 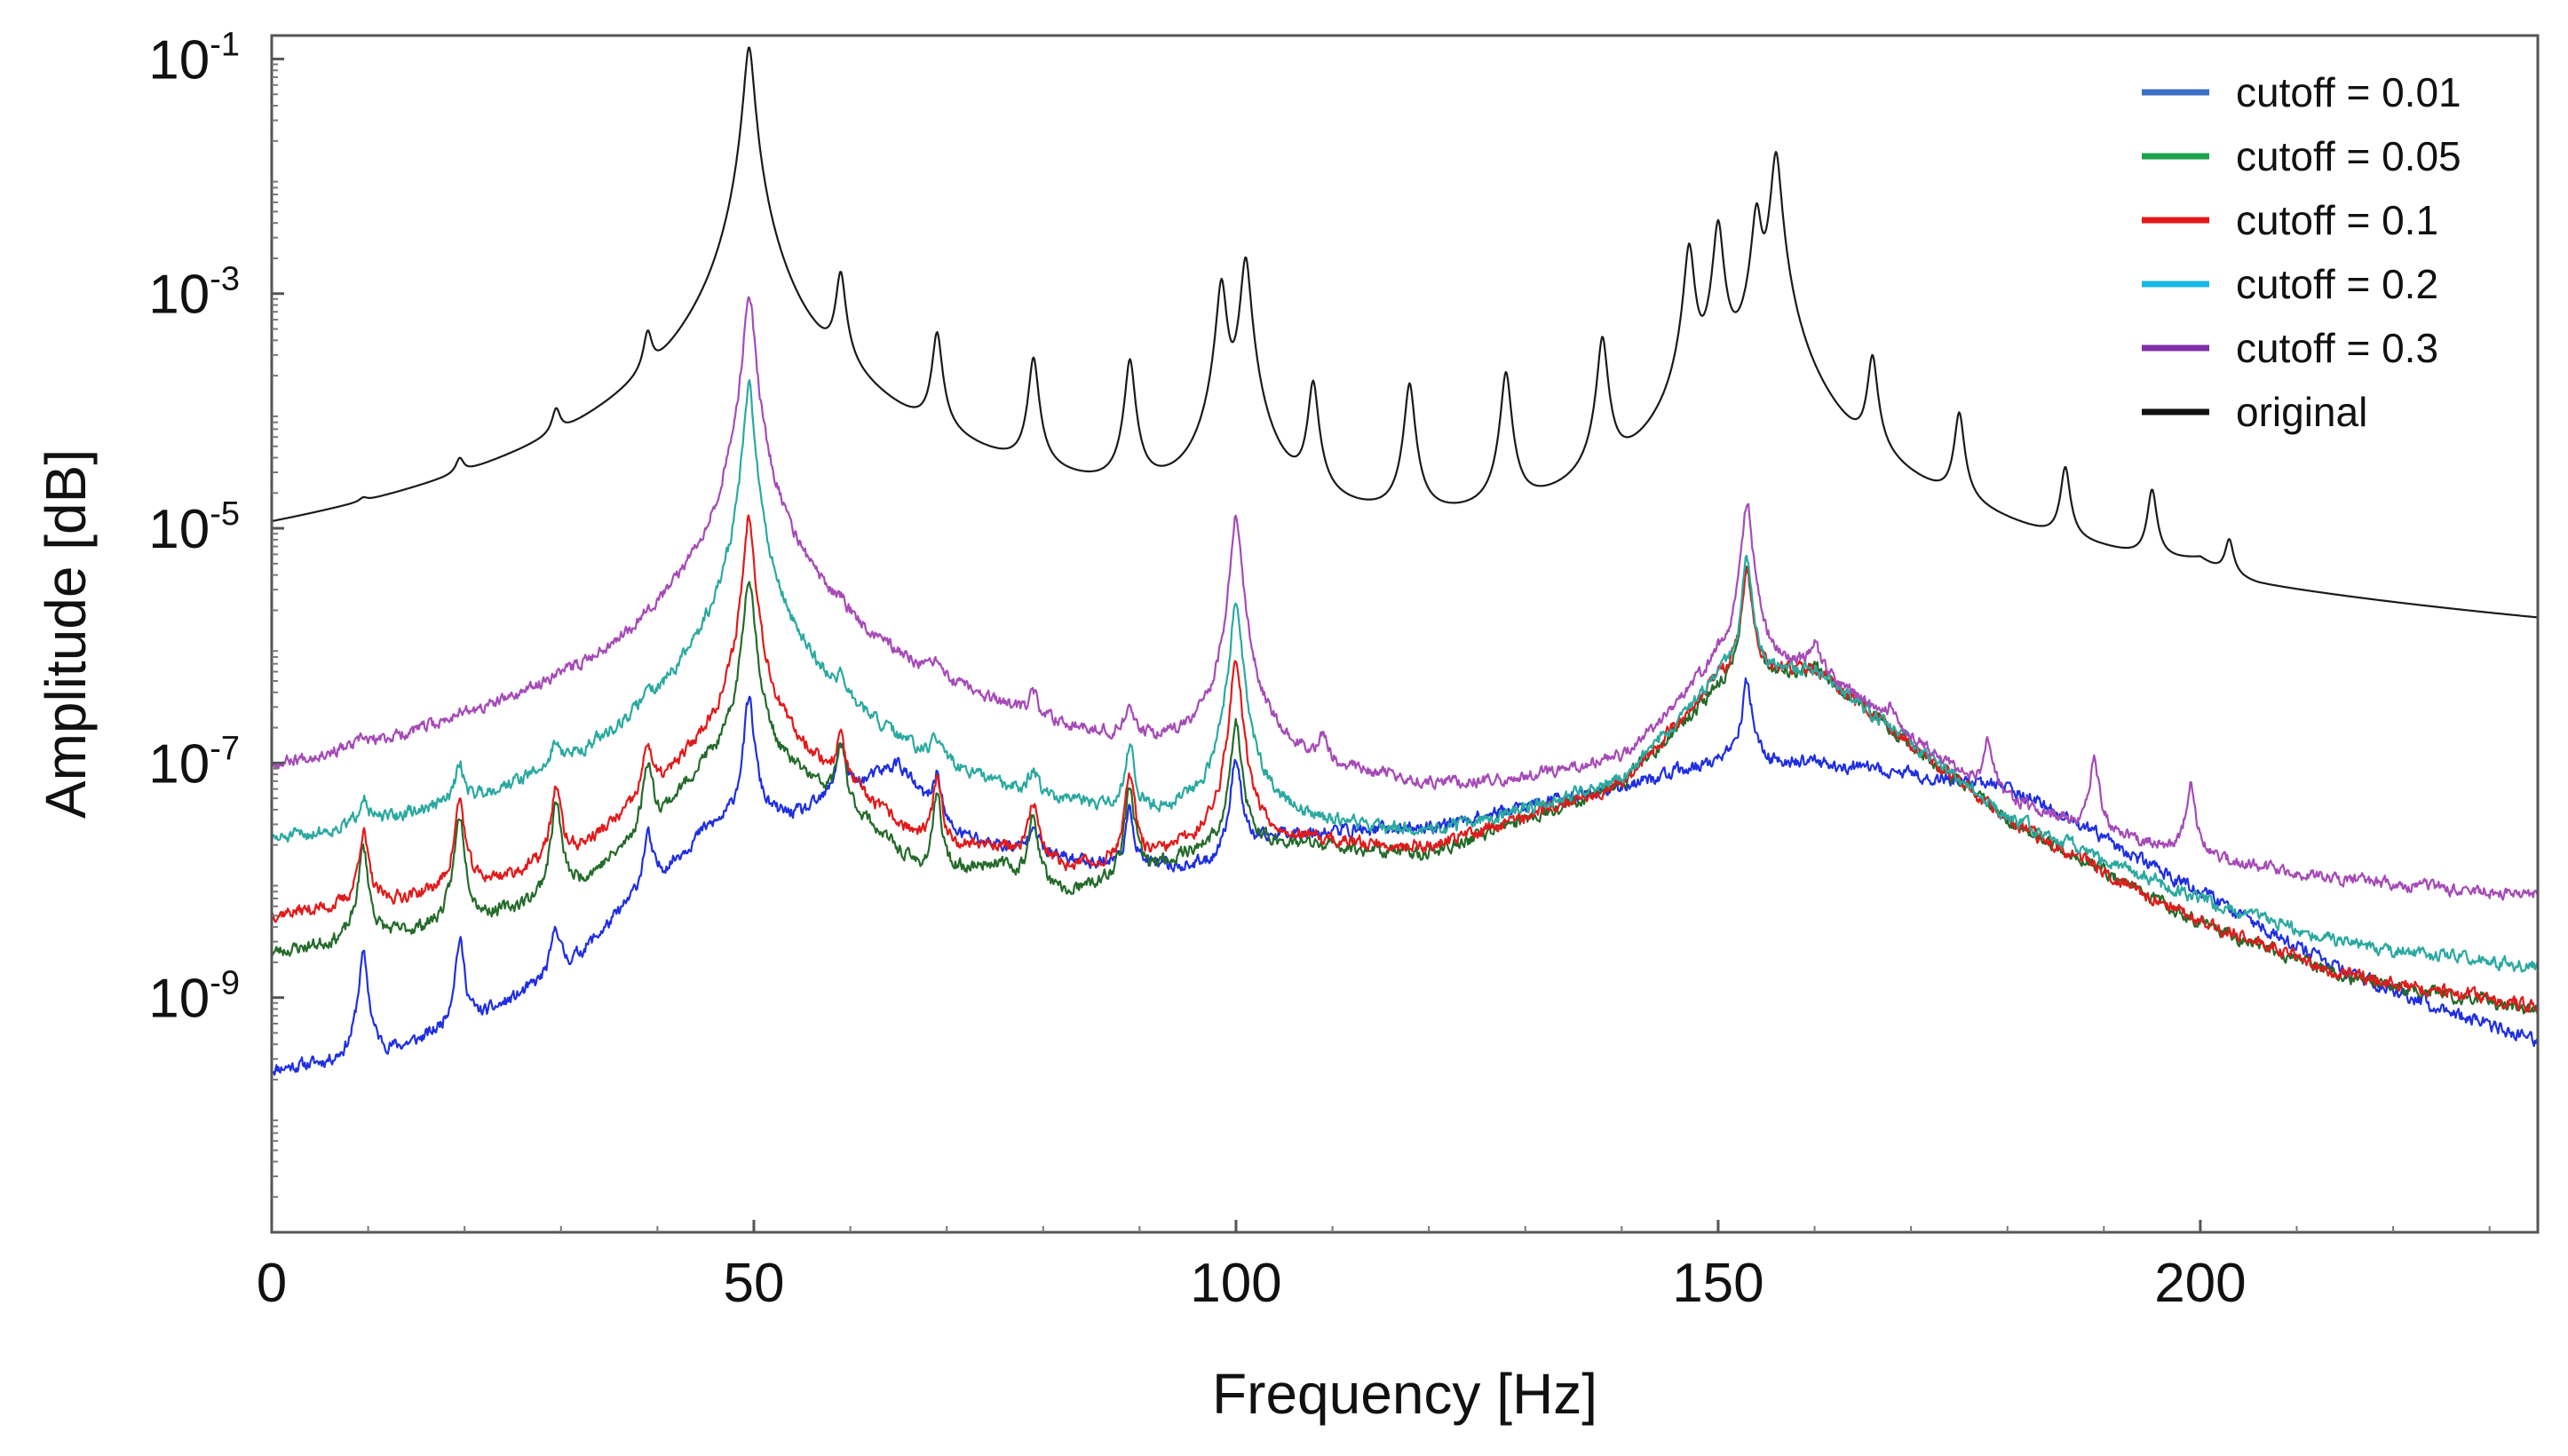 I want to click on y-axis: 10-110-310-510-710-9, so click(x=216, y=612).